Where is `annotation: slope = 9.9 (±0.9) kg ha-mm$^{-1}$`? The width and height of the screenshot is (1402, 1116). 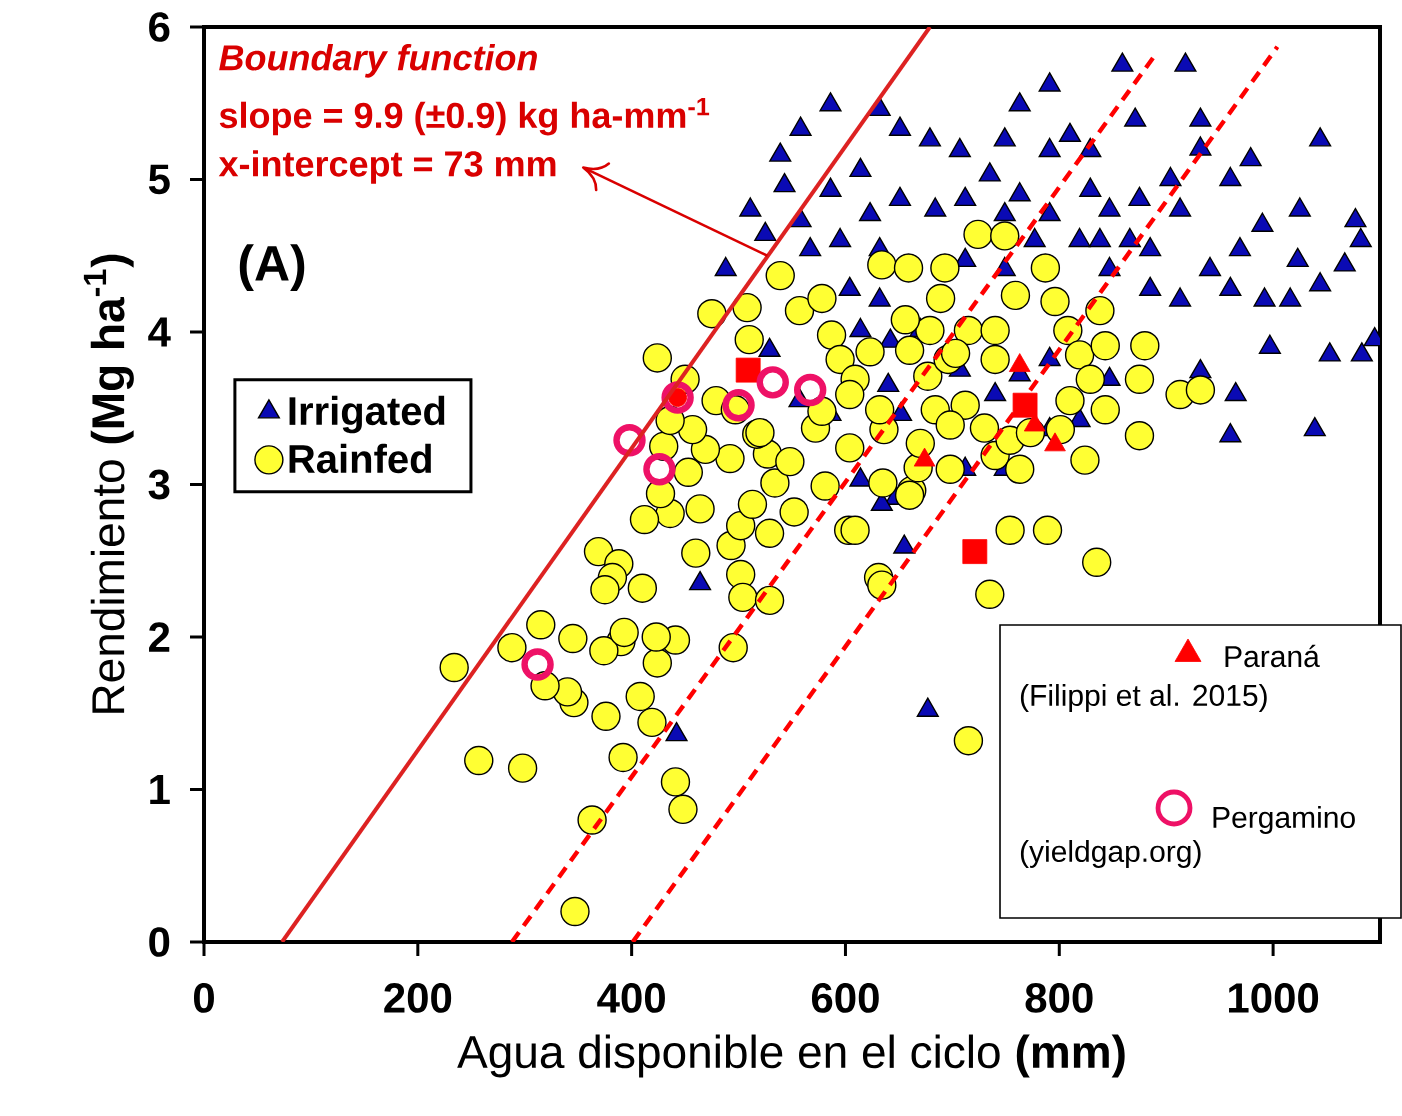
annotation: slope = 9.9 (±0.9) kg ha-mm$^{-1}$ is located at coordinates (464, 116).